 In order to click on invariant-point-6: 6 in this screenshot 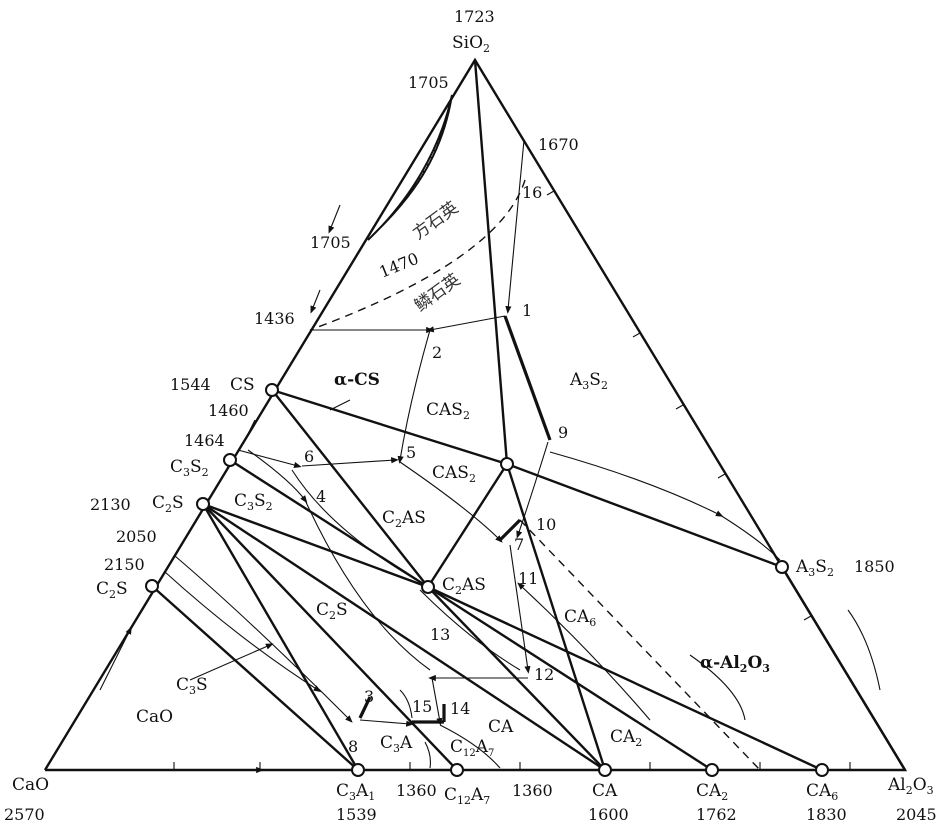, I will do `click(309, 456)`.